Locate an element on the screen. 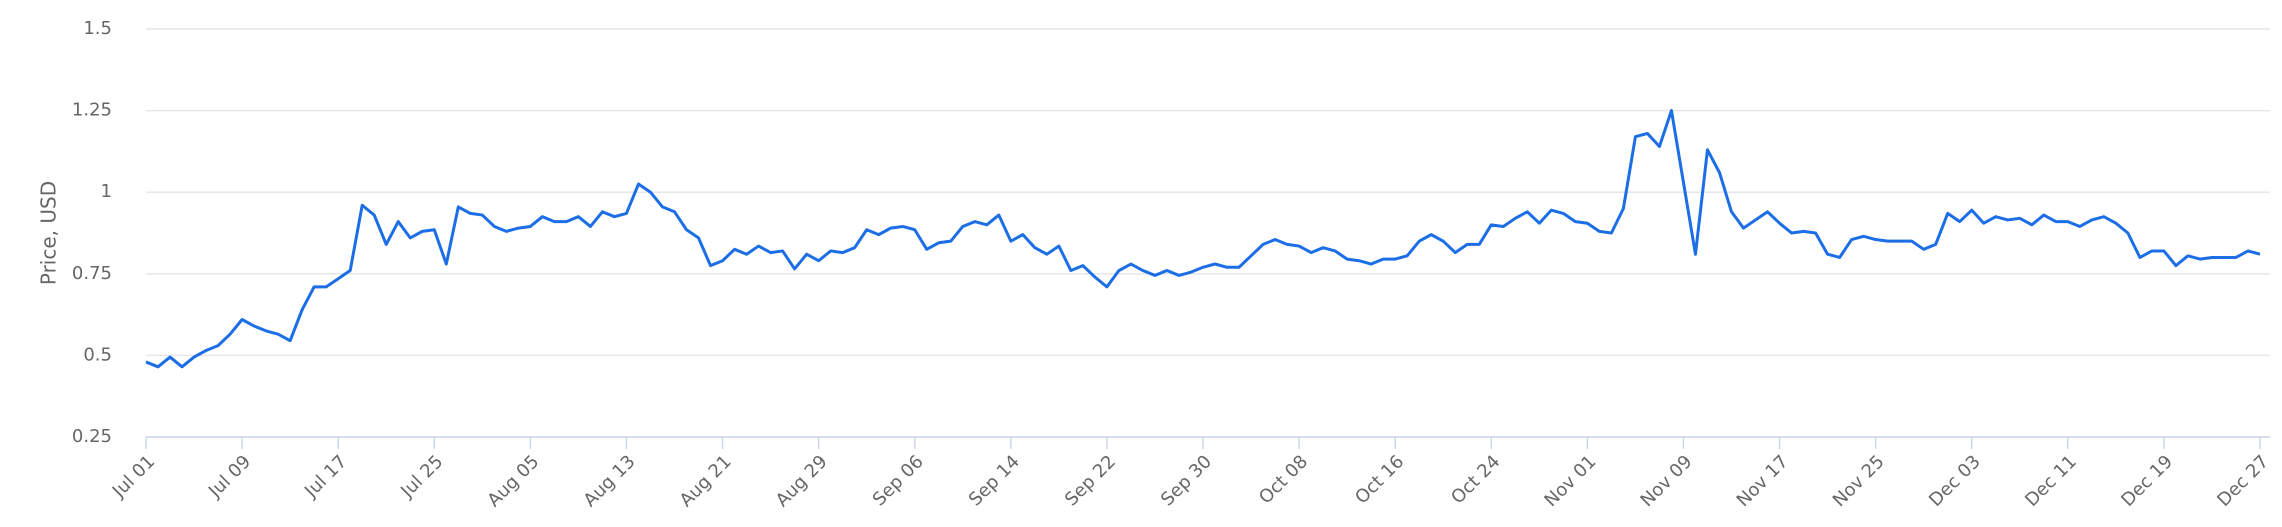 The image size is (2282, 527). x-tick-label: Nov 09 is located at coordinates (1667, 481).